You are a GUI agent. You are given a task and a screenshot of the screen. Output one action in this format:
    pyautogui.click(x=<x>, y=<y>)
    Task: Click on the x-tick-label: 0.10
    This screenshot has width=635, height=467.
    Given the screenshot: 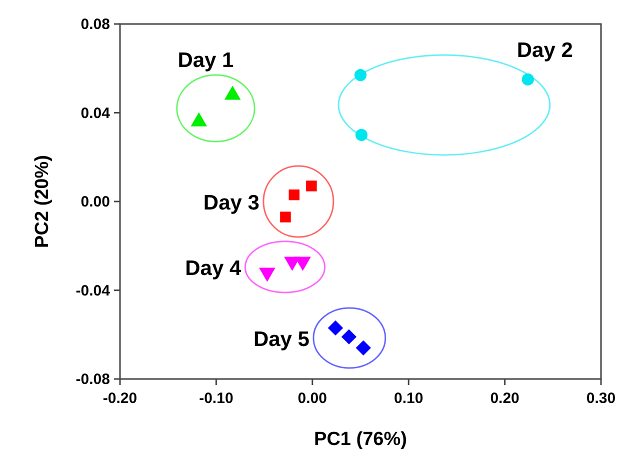 What is the action you would take?
    pyautogui.click(x=409, y=398)
    